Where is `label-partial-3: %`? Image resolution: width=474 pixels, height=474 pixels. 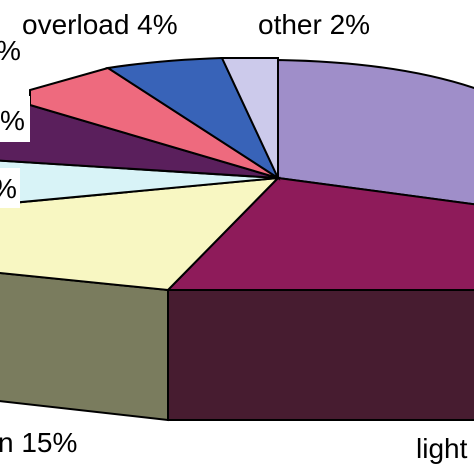
label-partial-3: % is located at coordinates (8, 188).